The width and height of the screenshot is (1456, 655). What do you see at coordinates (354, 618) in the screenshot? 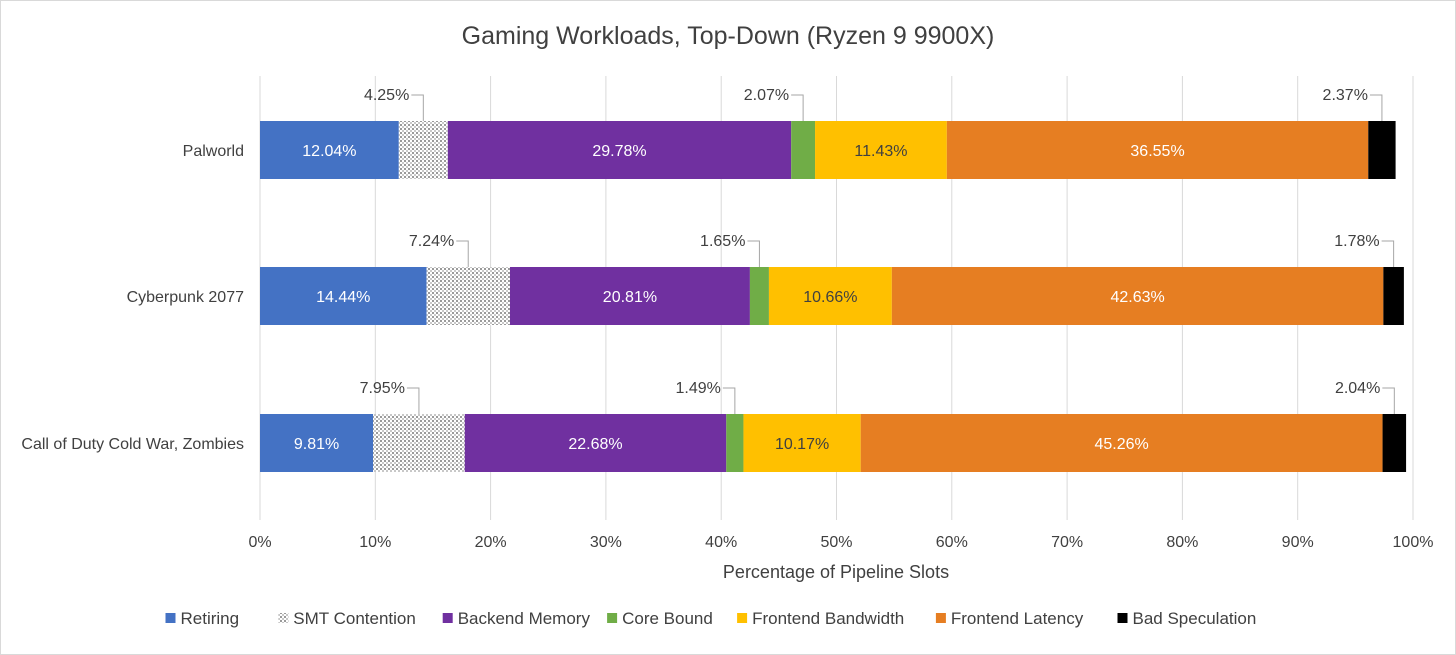
I see `legend-label: SMT Contention` at bounding box center [354, 618].